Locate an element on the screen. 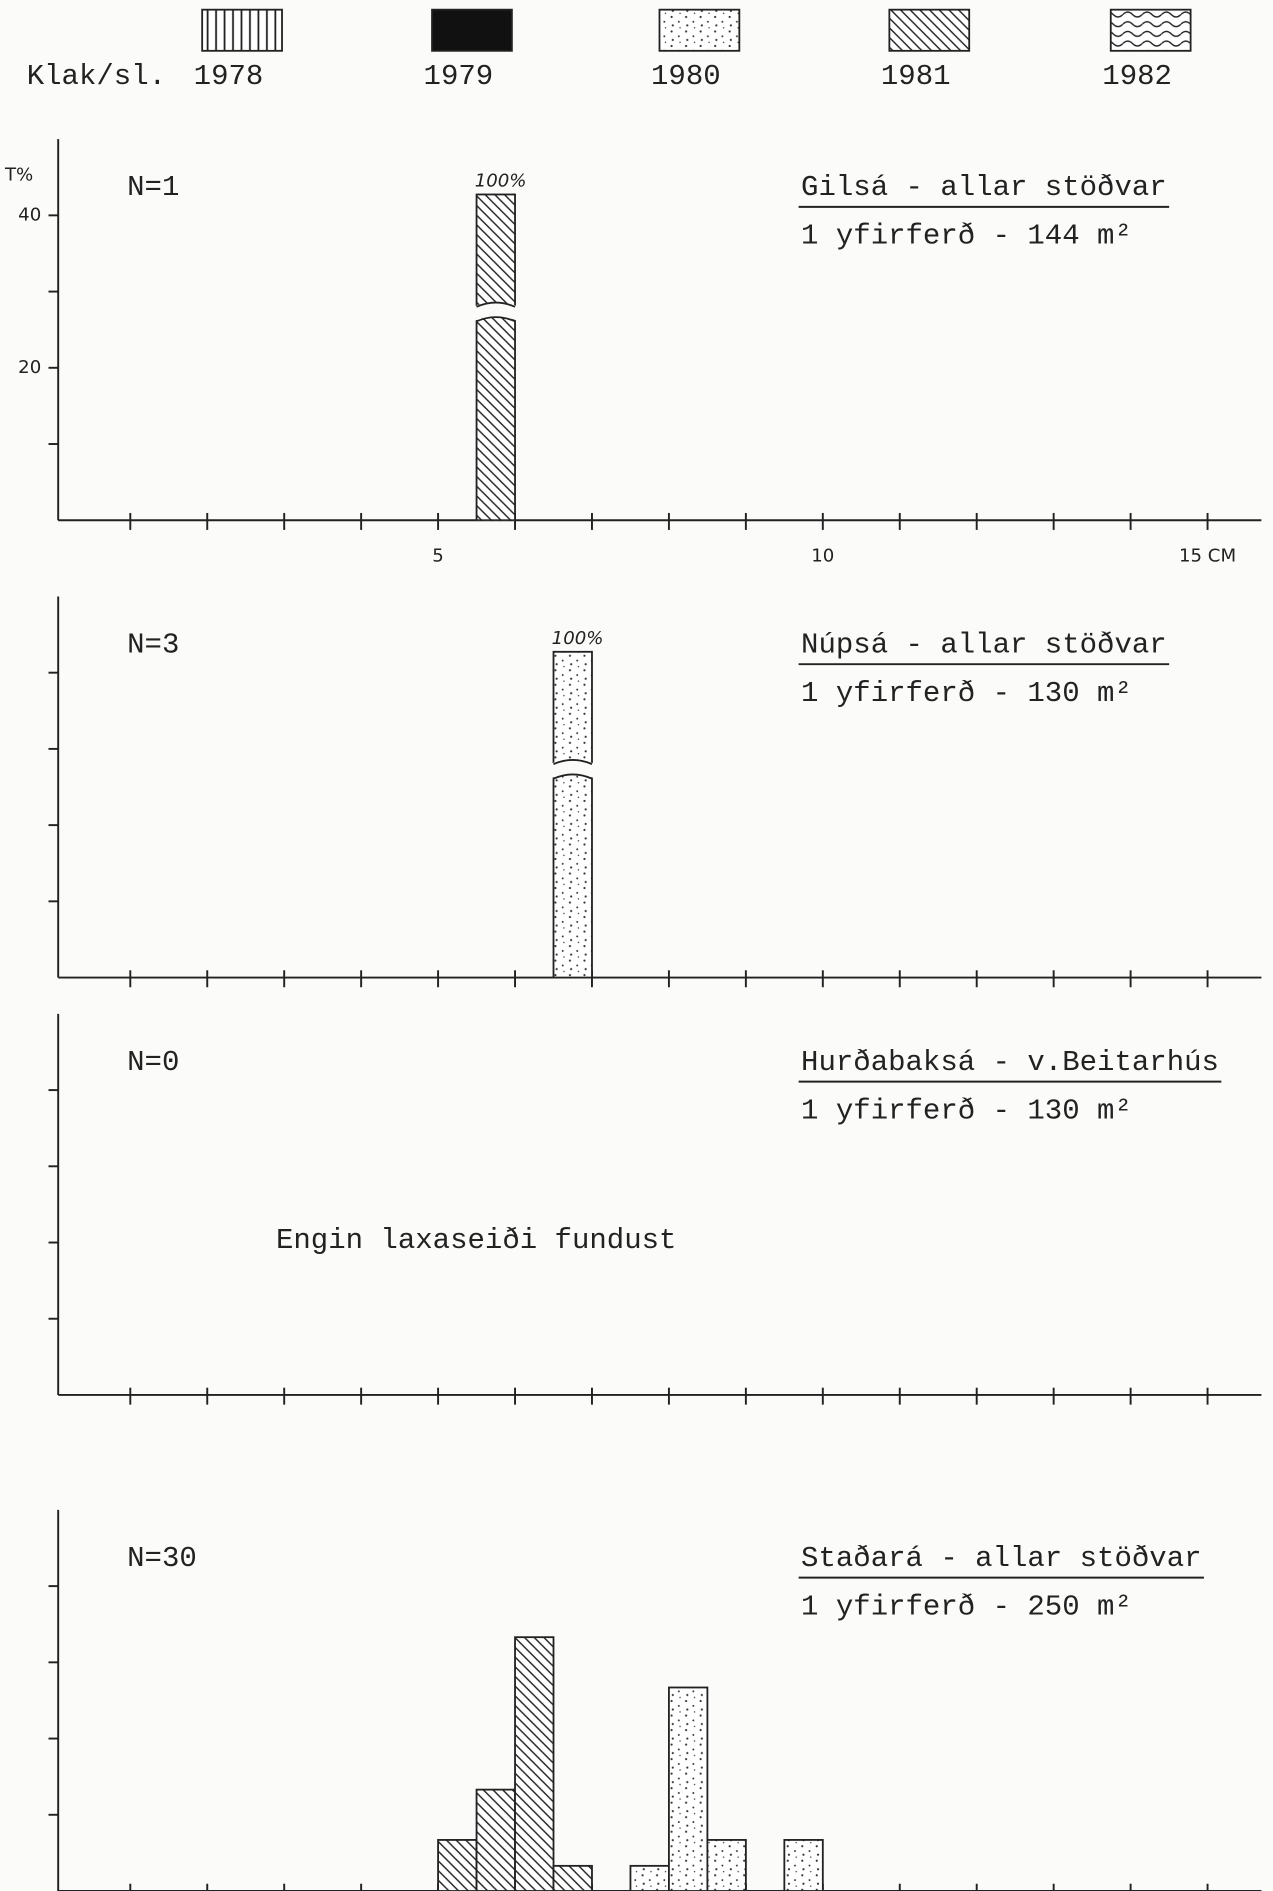 The width and height of the screenshot is (1273, 1891). sample-size: N=1 is located at coordinates (153, 187).